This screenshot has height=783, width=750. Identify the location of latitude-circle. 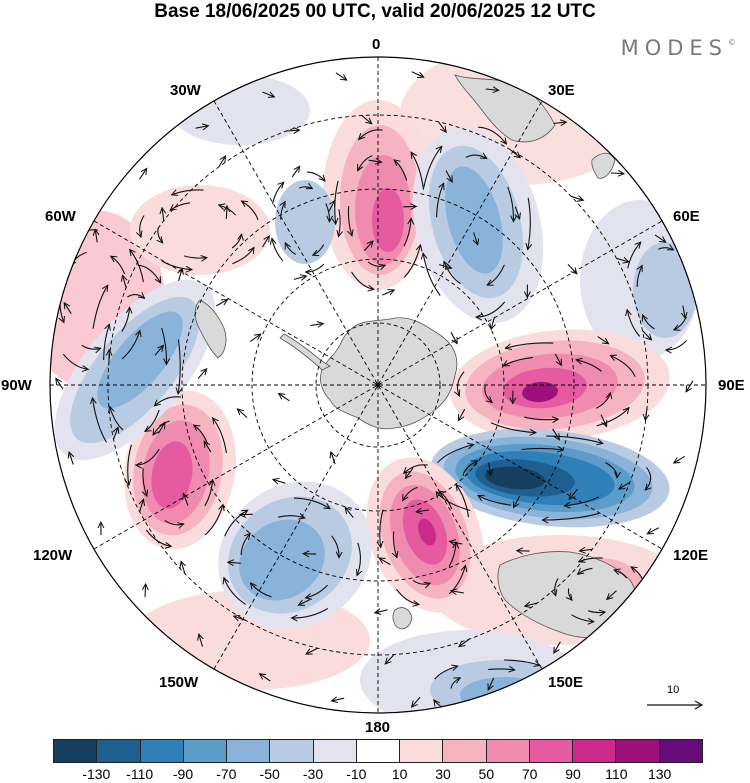
(378, 385).